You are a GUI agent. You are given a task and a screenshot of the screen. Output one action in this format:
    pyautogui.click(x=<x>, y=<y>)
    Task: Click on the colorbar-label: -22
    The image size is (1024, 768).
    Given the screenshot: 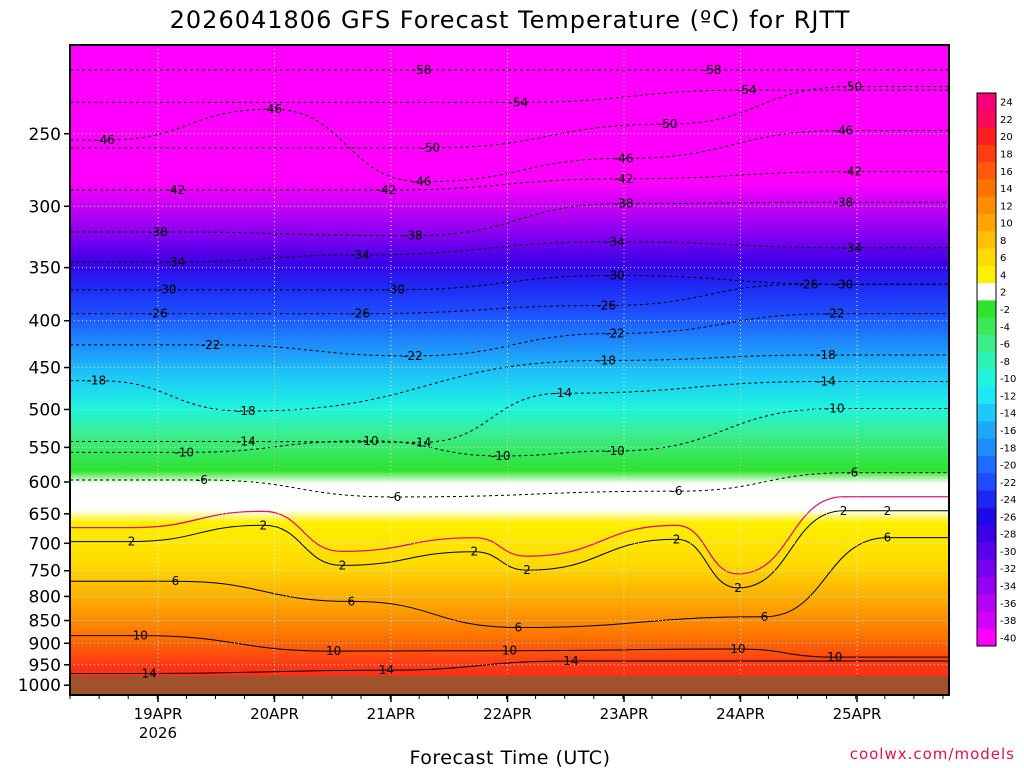 What is the action you would take?
    pyautogui.click(x=1008, y=483)
    